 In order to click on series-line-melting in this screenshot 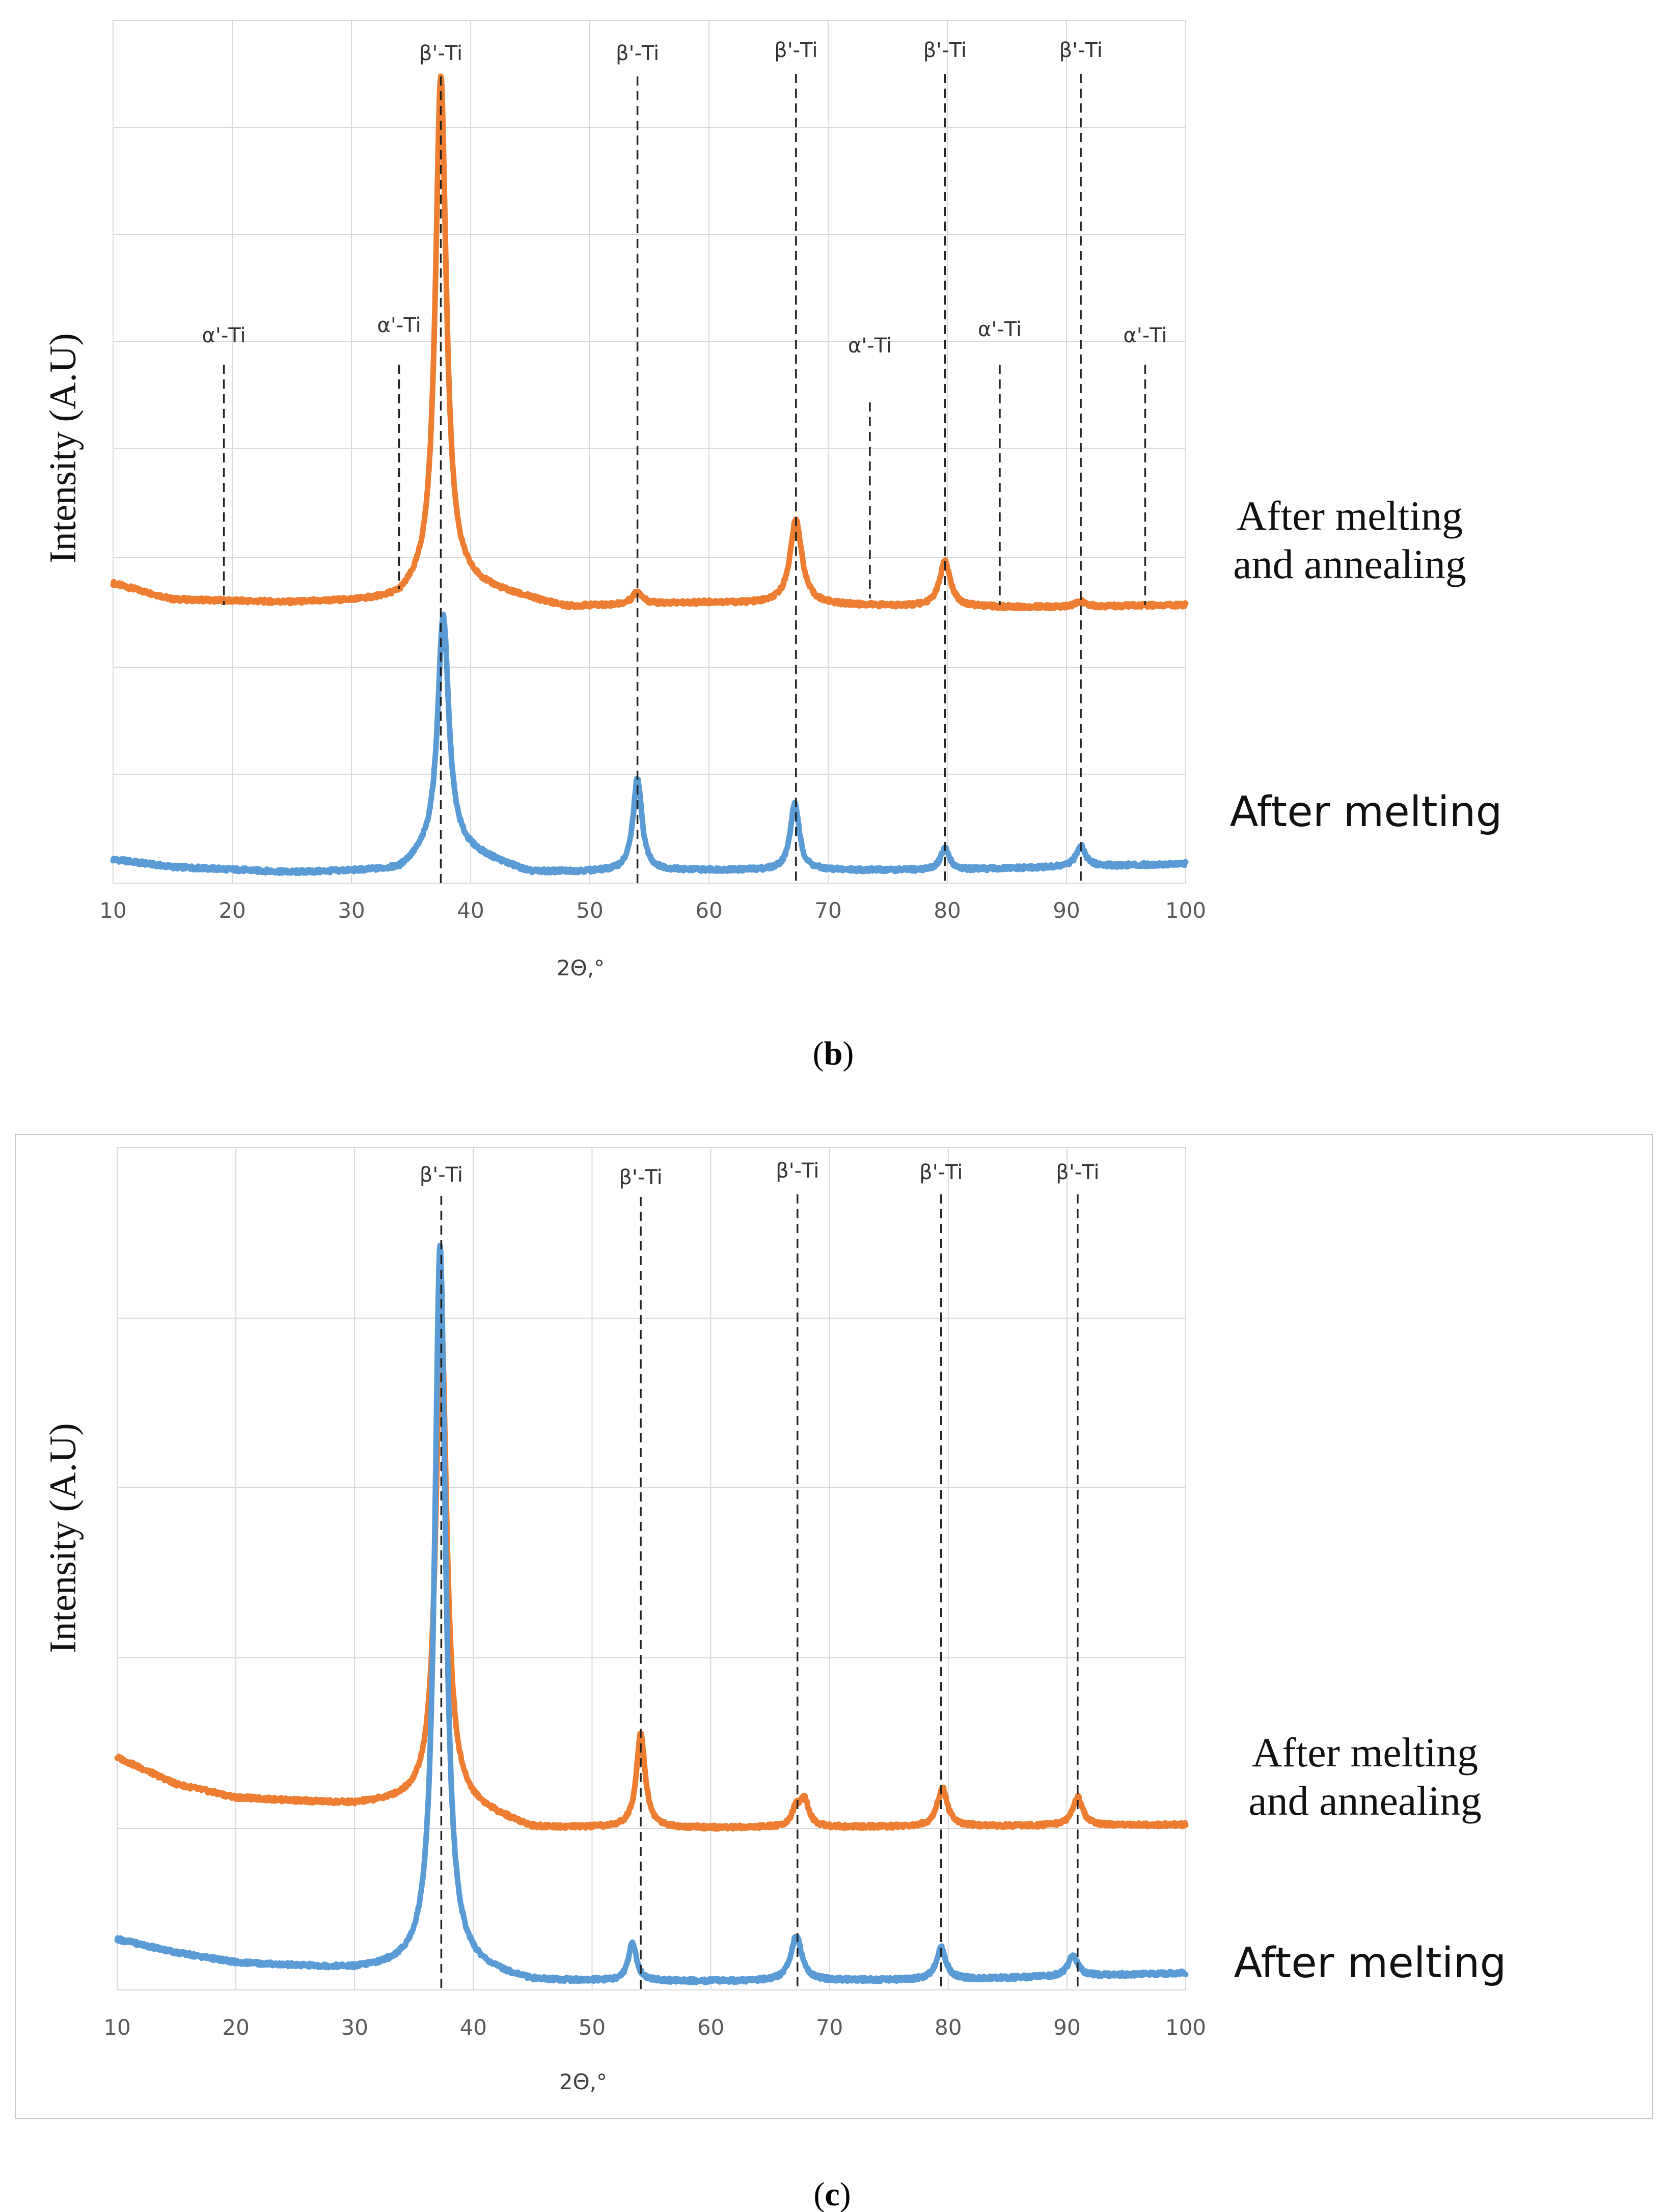, I will do `click(649, 744)`.